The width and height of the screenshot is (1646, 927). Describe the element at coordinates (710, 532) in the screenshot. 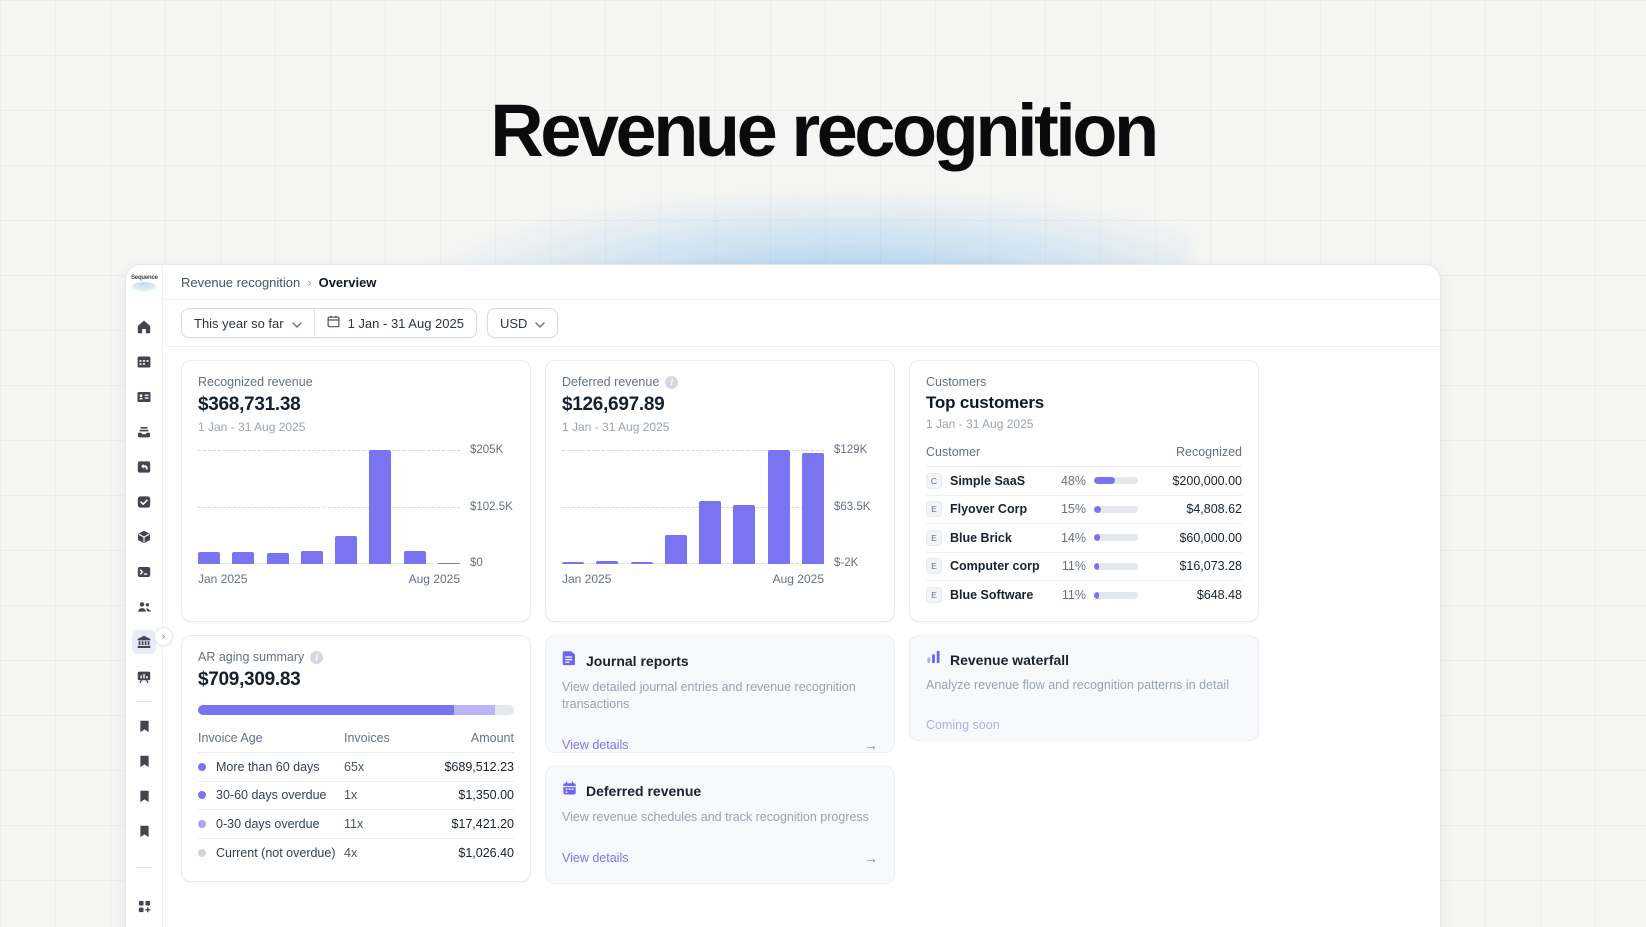

I see `chart-bar-may-2025` at that location.